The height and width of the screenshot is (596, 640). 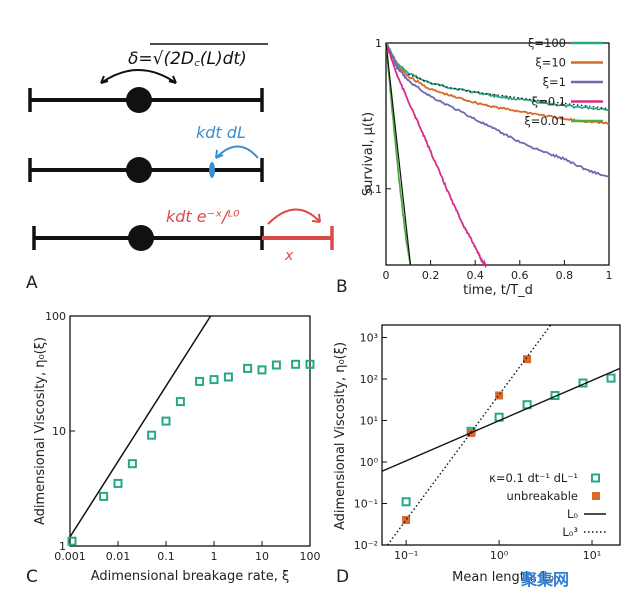 I want to click on panel-b-legend-label: ξ=0.01, so click(x=545, y=121).